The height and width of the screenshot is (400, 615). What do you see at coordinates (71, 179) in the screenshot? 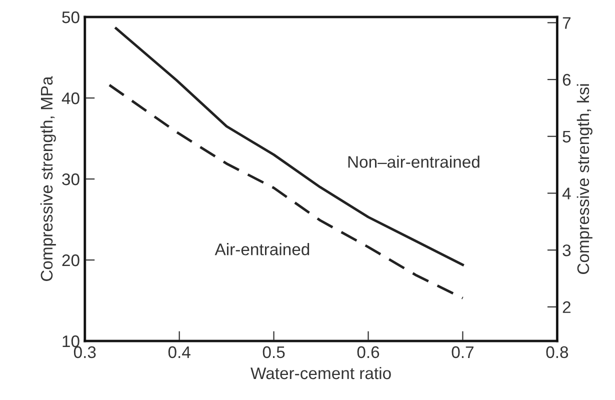
I see `y-tick-label: 30` at bounding box center [71, 179].